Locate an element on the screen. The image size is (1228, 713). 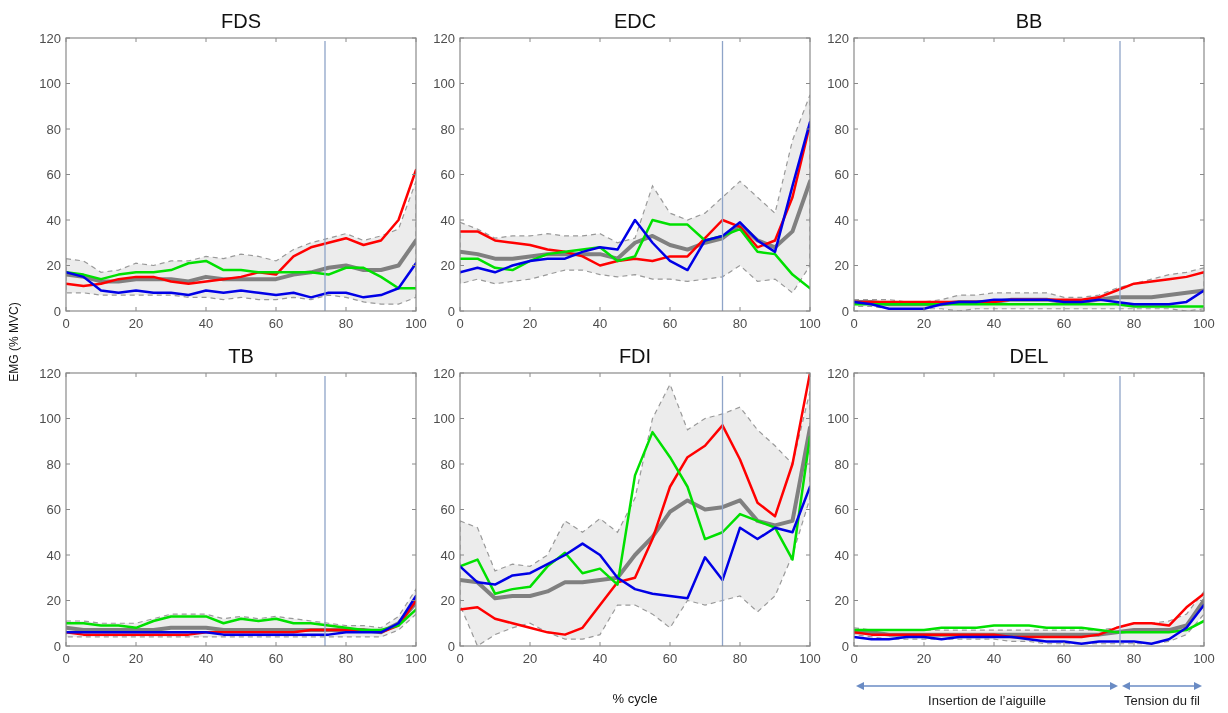
chart-title: FDS is located at coordinates (241, 21).